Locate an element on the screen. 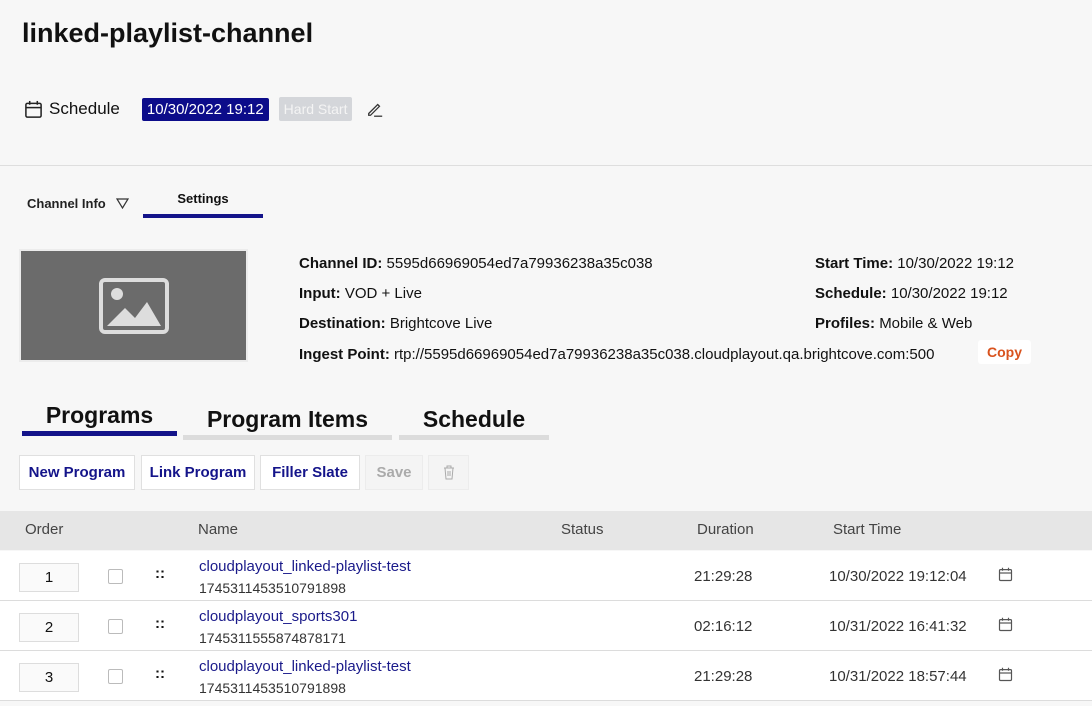  channel-thumbnail is located at coordinates (133, 305).